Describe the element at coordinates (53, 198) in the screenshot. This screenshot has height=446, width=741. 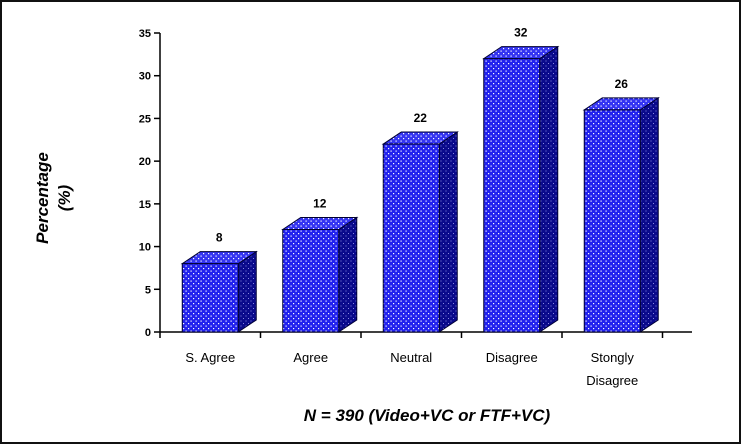
I see `y-axis-title: Percentage (%)` at that location.